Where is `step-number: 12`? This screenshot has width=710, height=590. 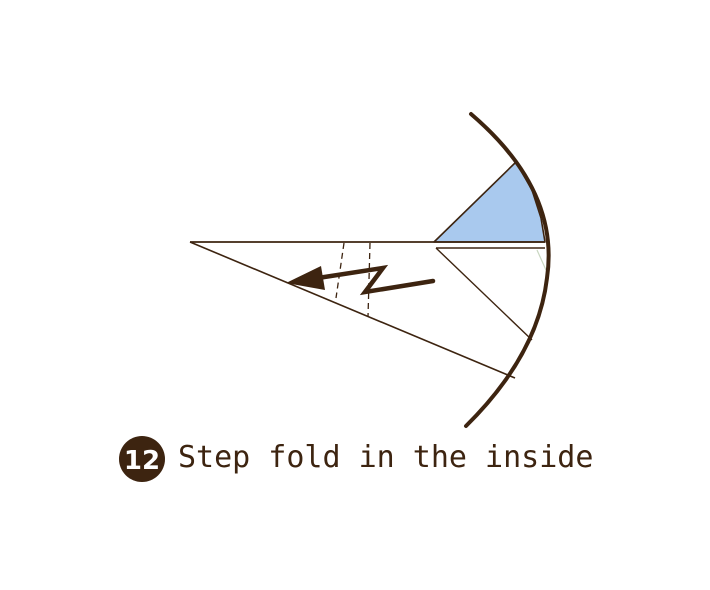 step-number: 12 is located at coordinates (142, 461).